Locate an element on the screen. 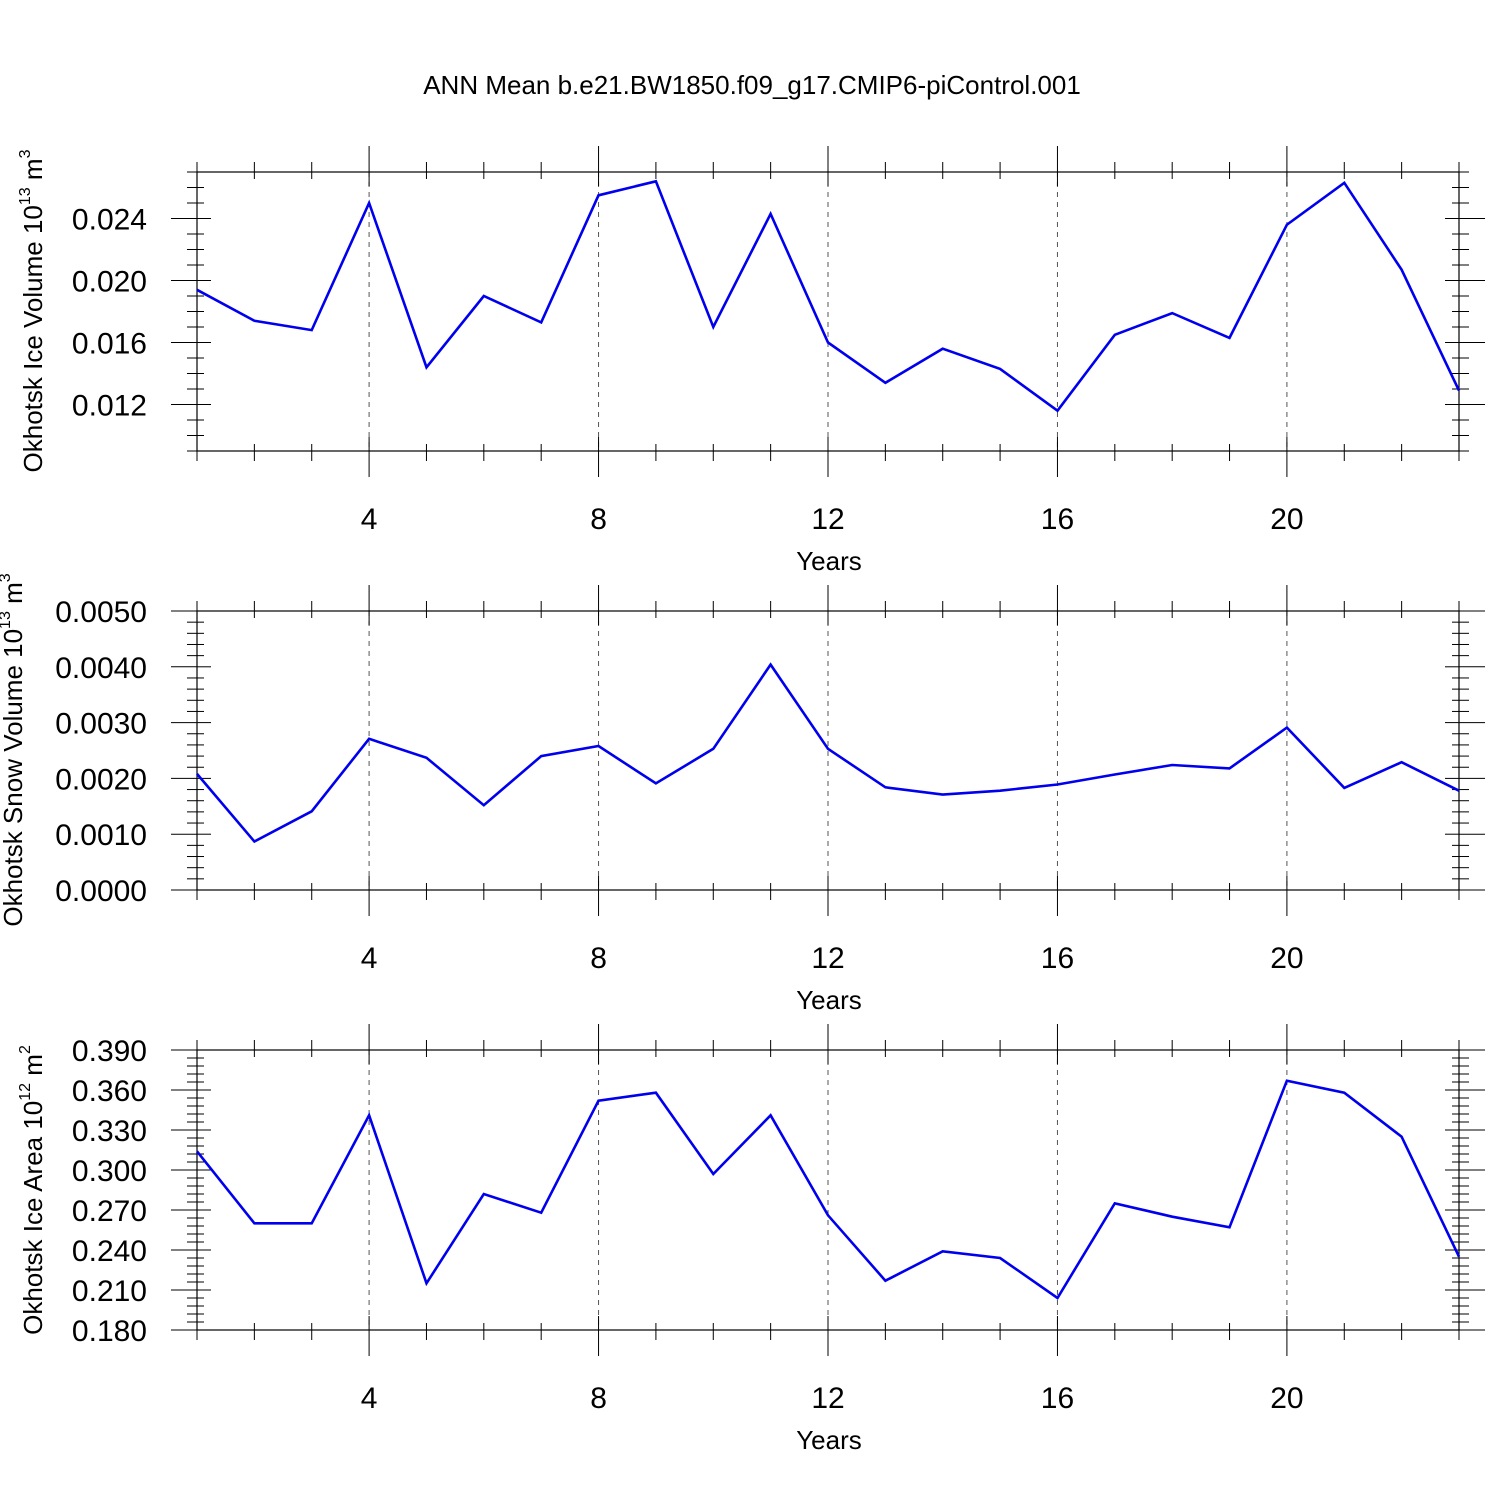 The height and width of the screenshot is (1500, 1500). ice-area-x-tick-label: 20 is located at coordinates (1286, 1398).